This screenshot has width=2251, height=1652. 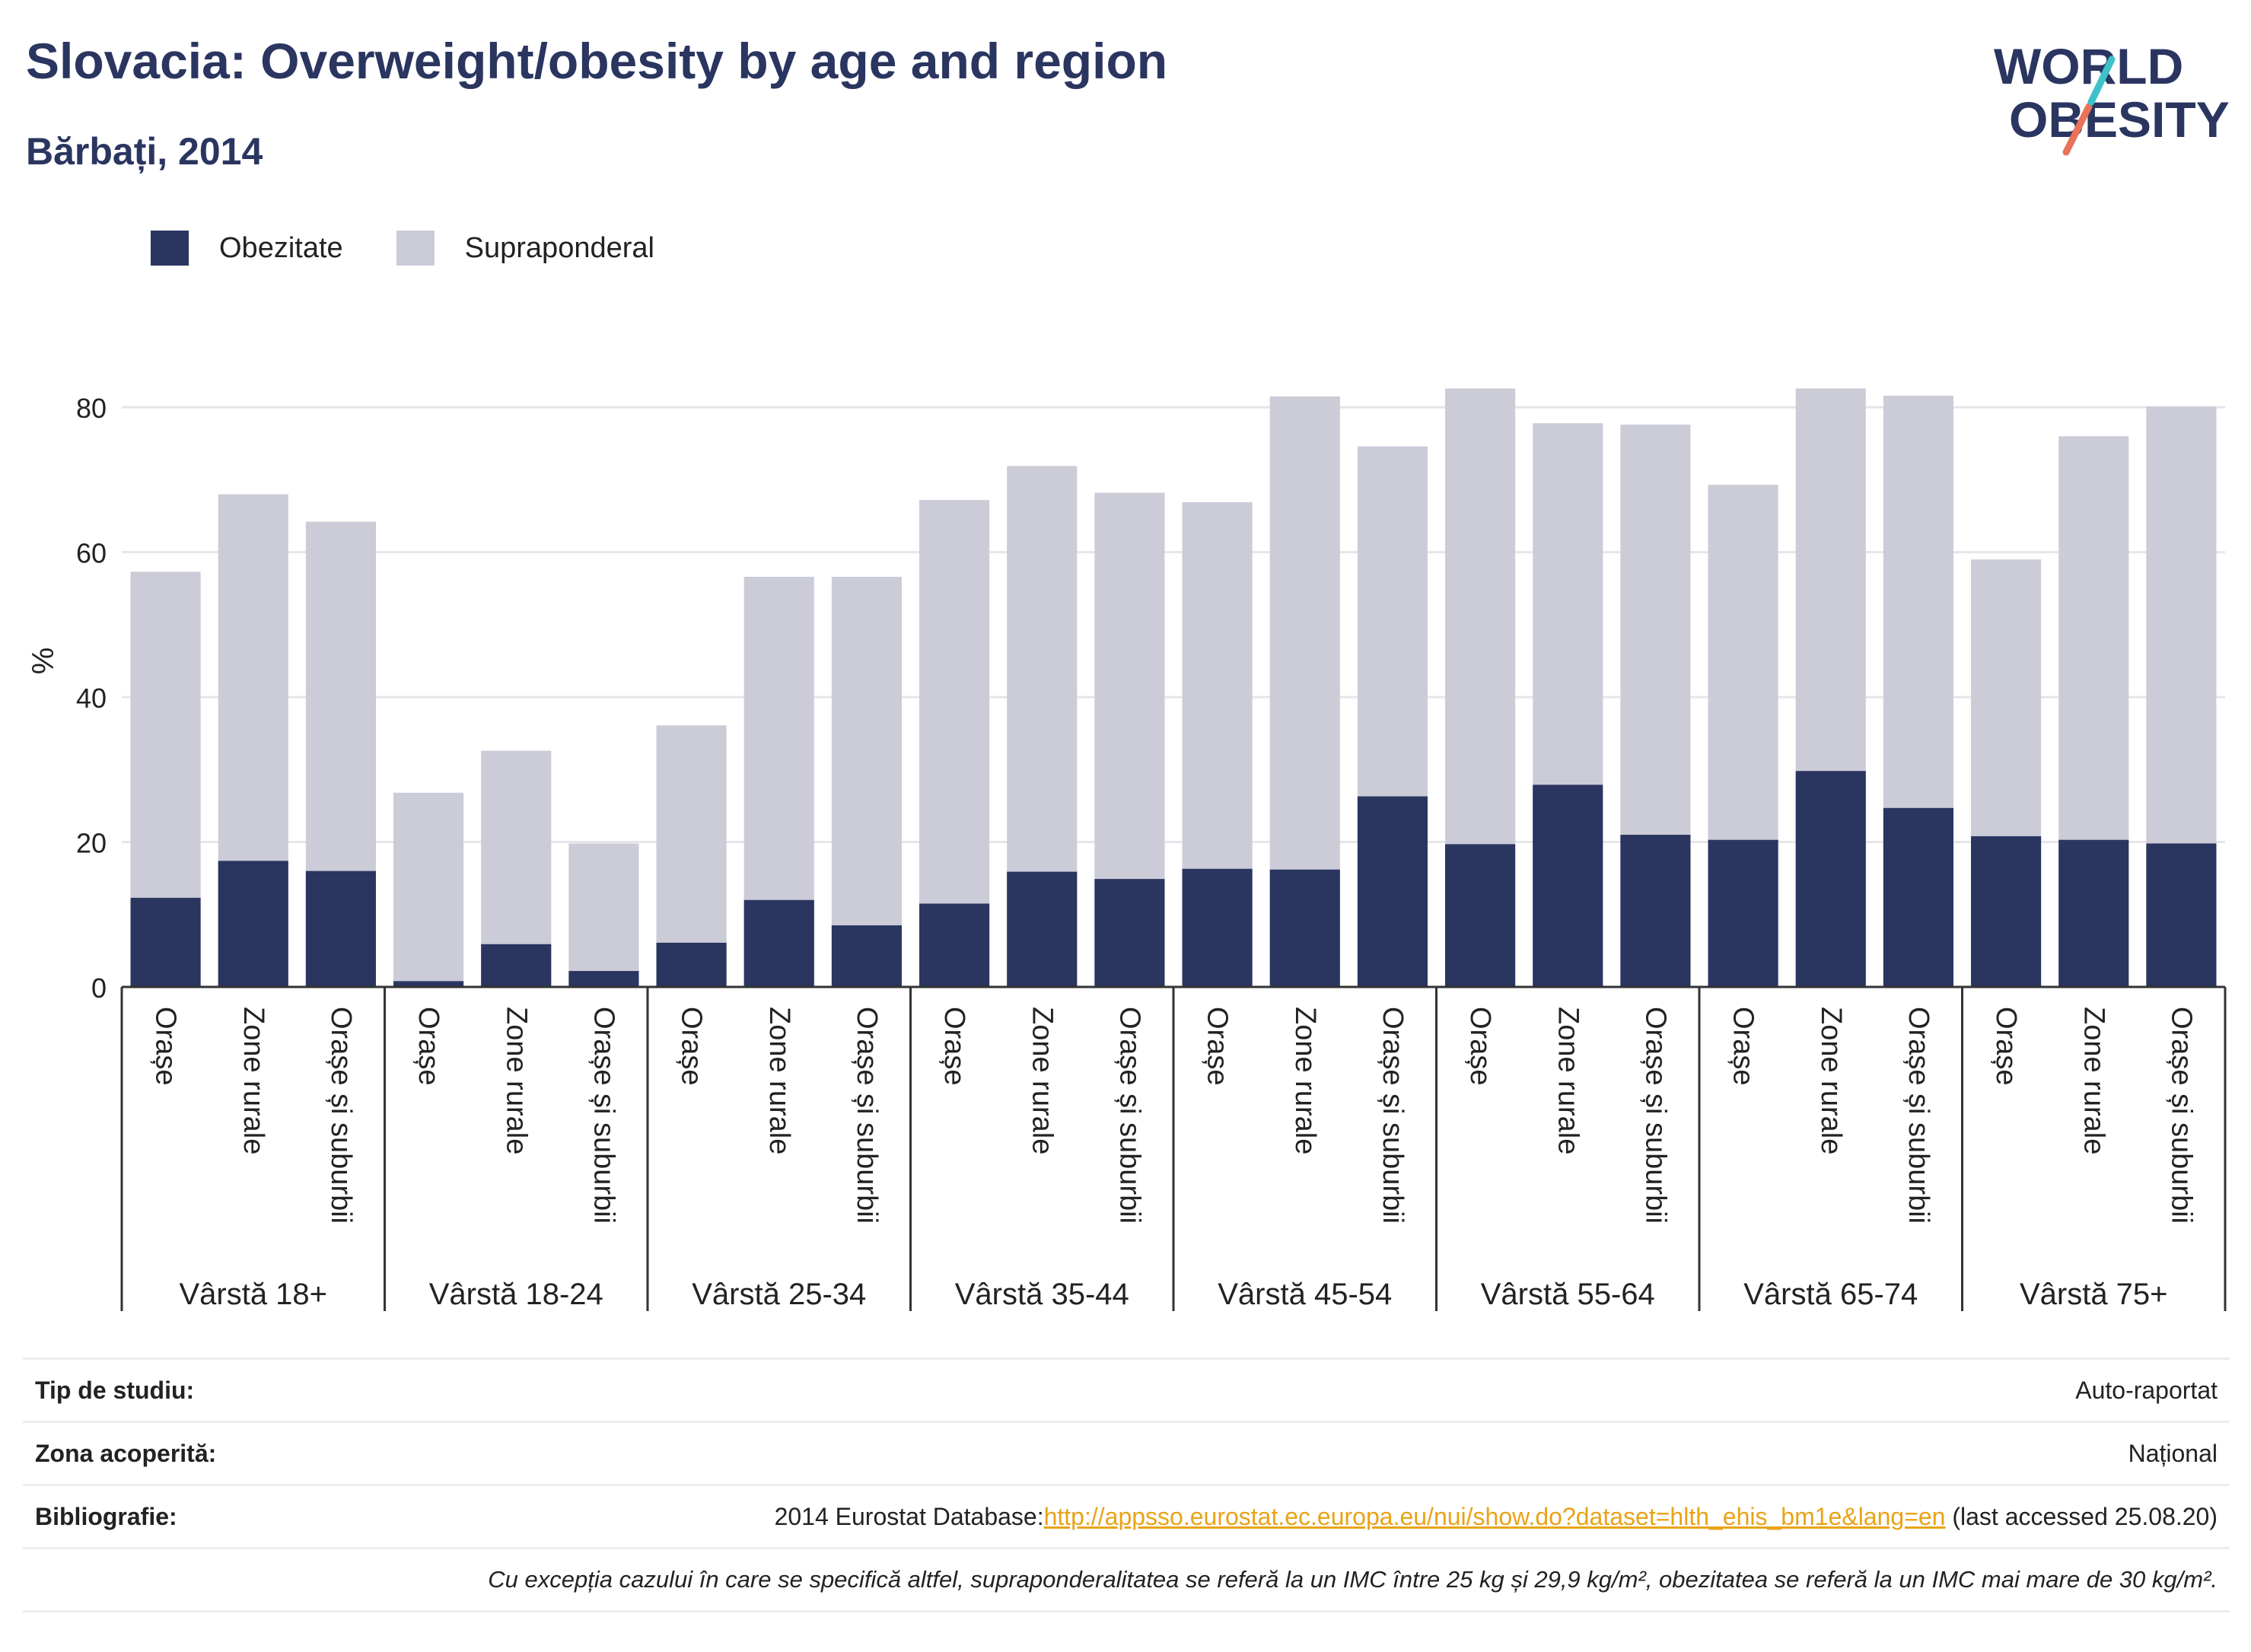 I want to click on group-label: Vârstă 65-74, so click(x=1830, y=1294).